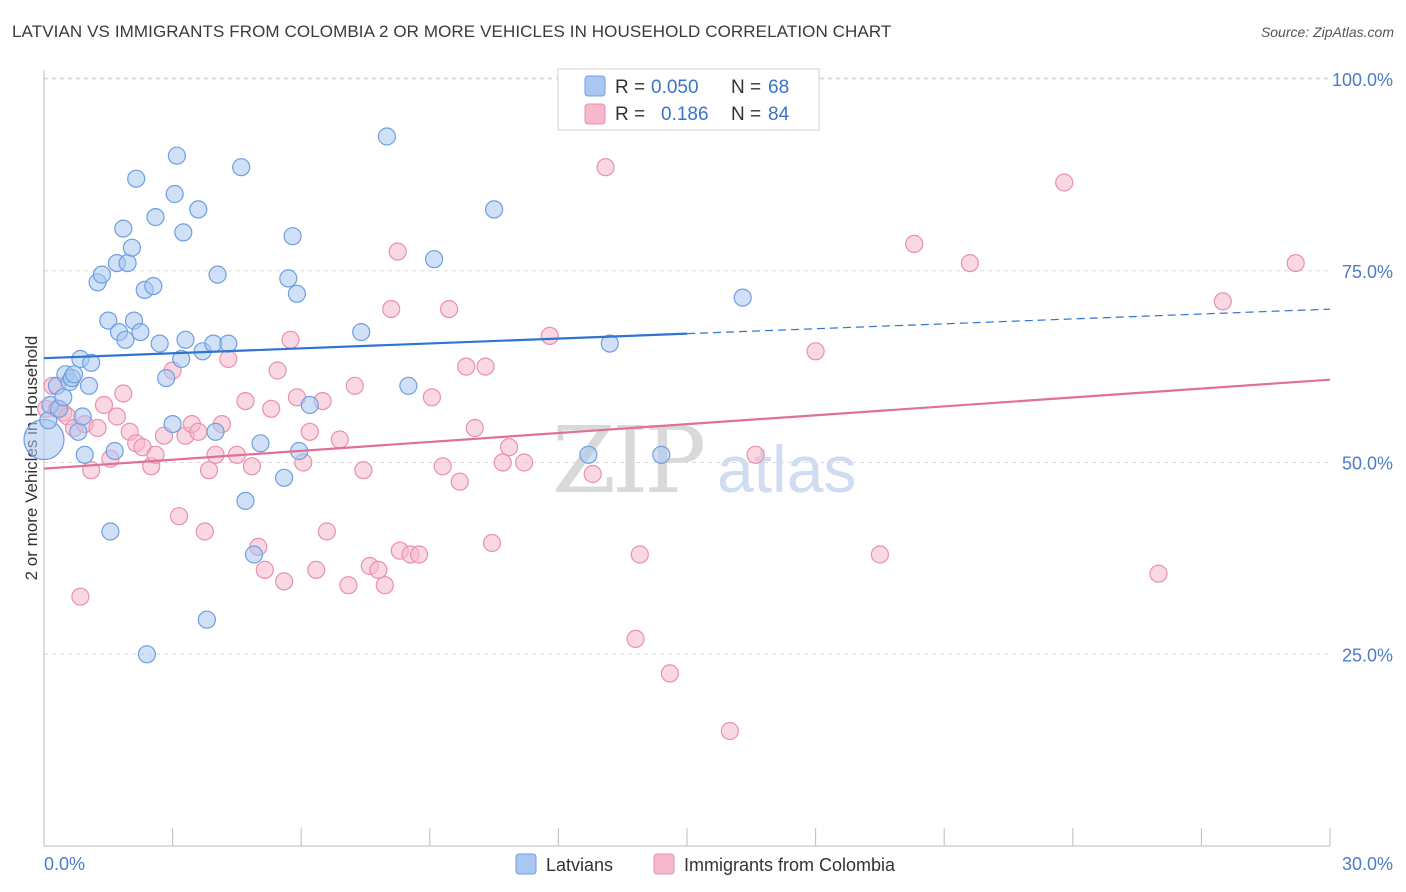 This screenshot has width=1406, height=892. Describe the element at coordinates (1362, 80) in the screenshot. I see `y-tick-label-3: 100.0%` at that location.